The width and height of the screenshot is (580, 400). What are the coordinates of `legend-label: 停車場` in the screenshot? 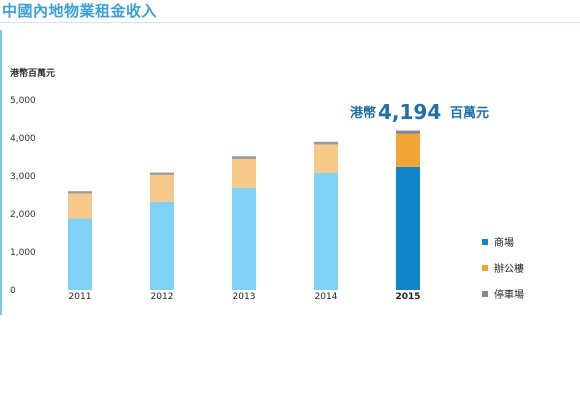 It's located at (509, 294).